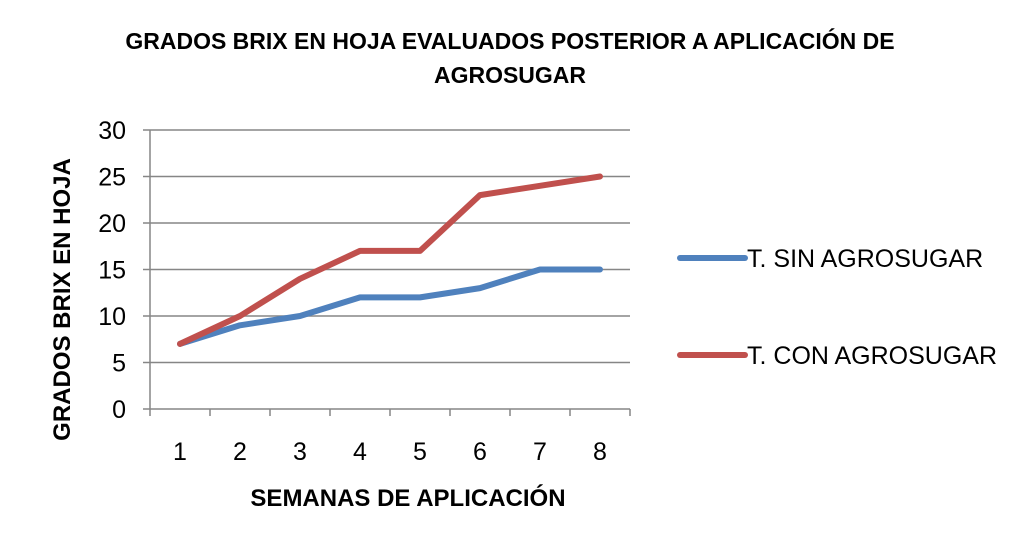 The image size is (1030, 556). Describe the element at coordinates (119, 410) in the screenshot. I see `y-tick-label: 0` at that location.